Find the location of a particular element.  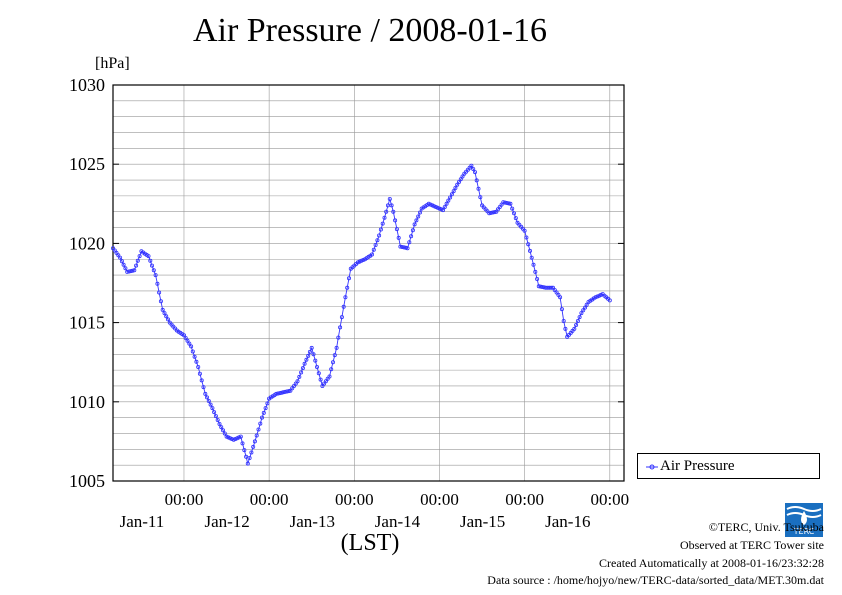

x-tick-label-date: Jan-15 is located at coordinates (482, 521).